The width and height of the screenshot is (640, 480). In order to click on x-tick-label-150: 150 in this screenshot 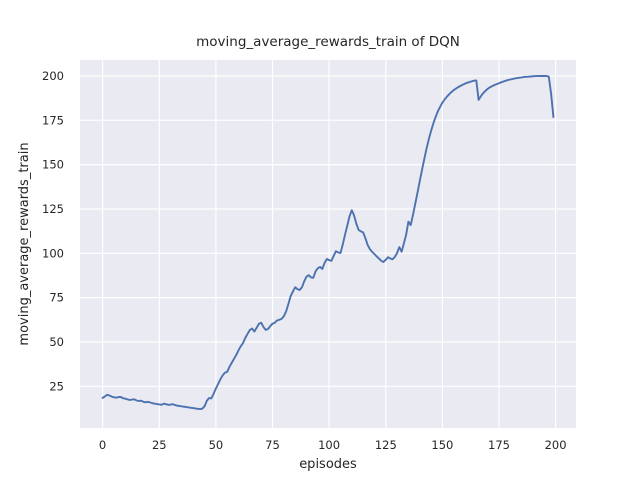, I will do `click(442, 445)`.